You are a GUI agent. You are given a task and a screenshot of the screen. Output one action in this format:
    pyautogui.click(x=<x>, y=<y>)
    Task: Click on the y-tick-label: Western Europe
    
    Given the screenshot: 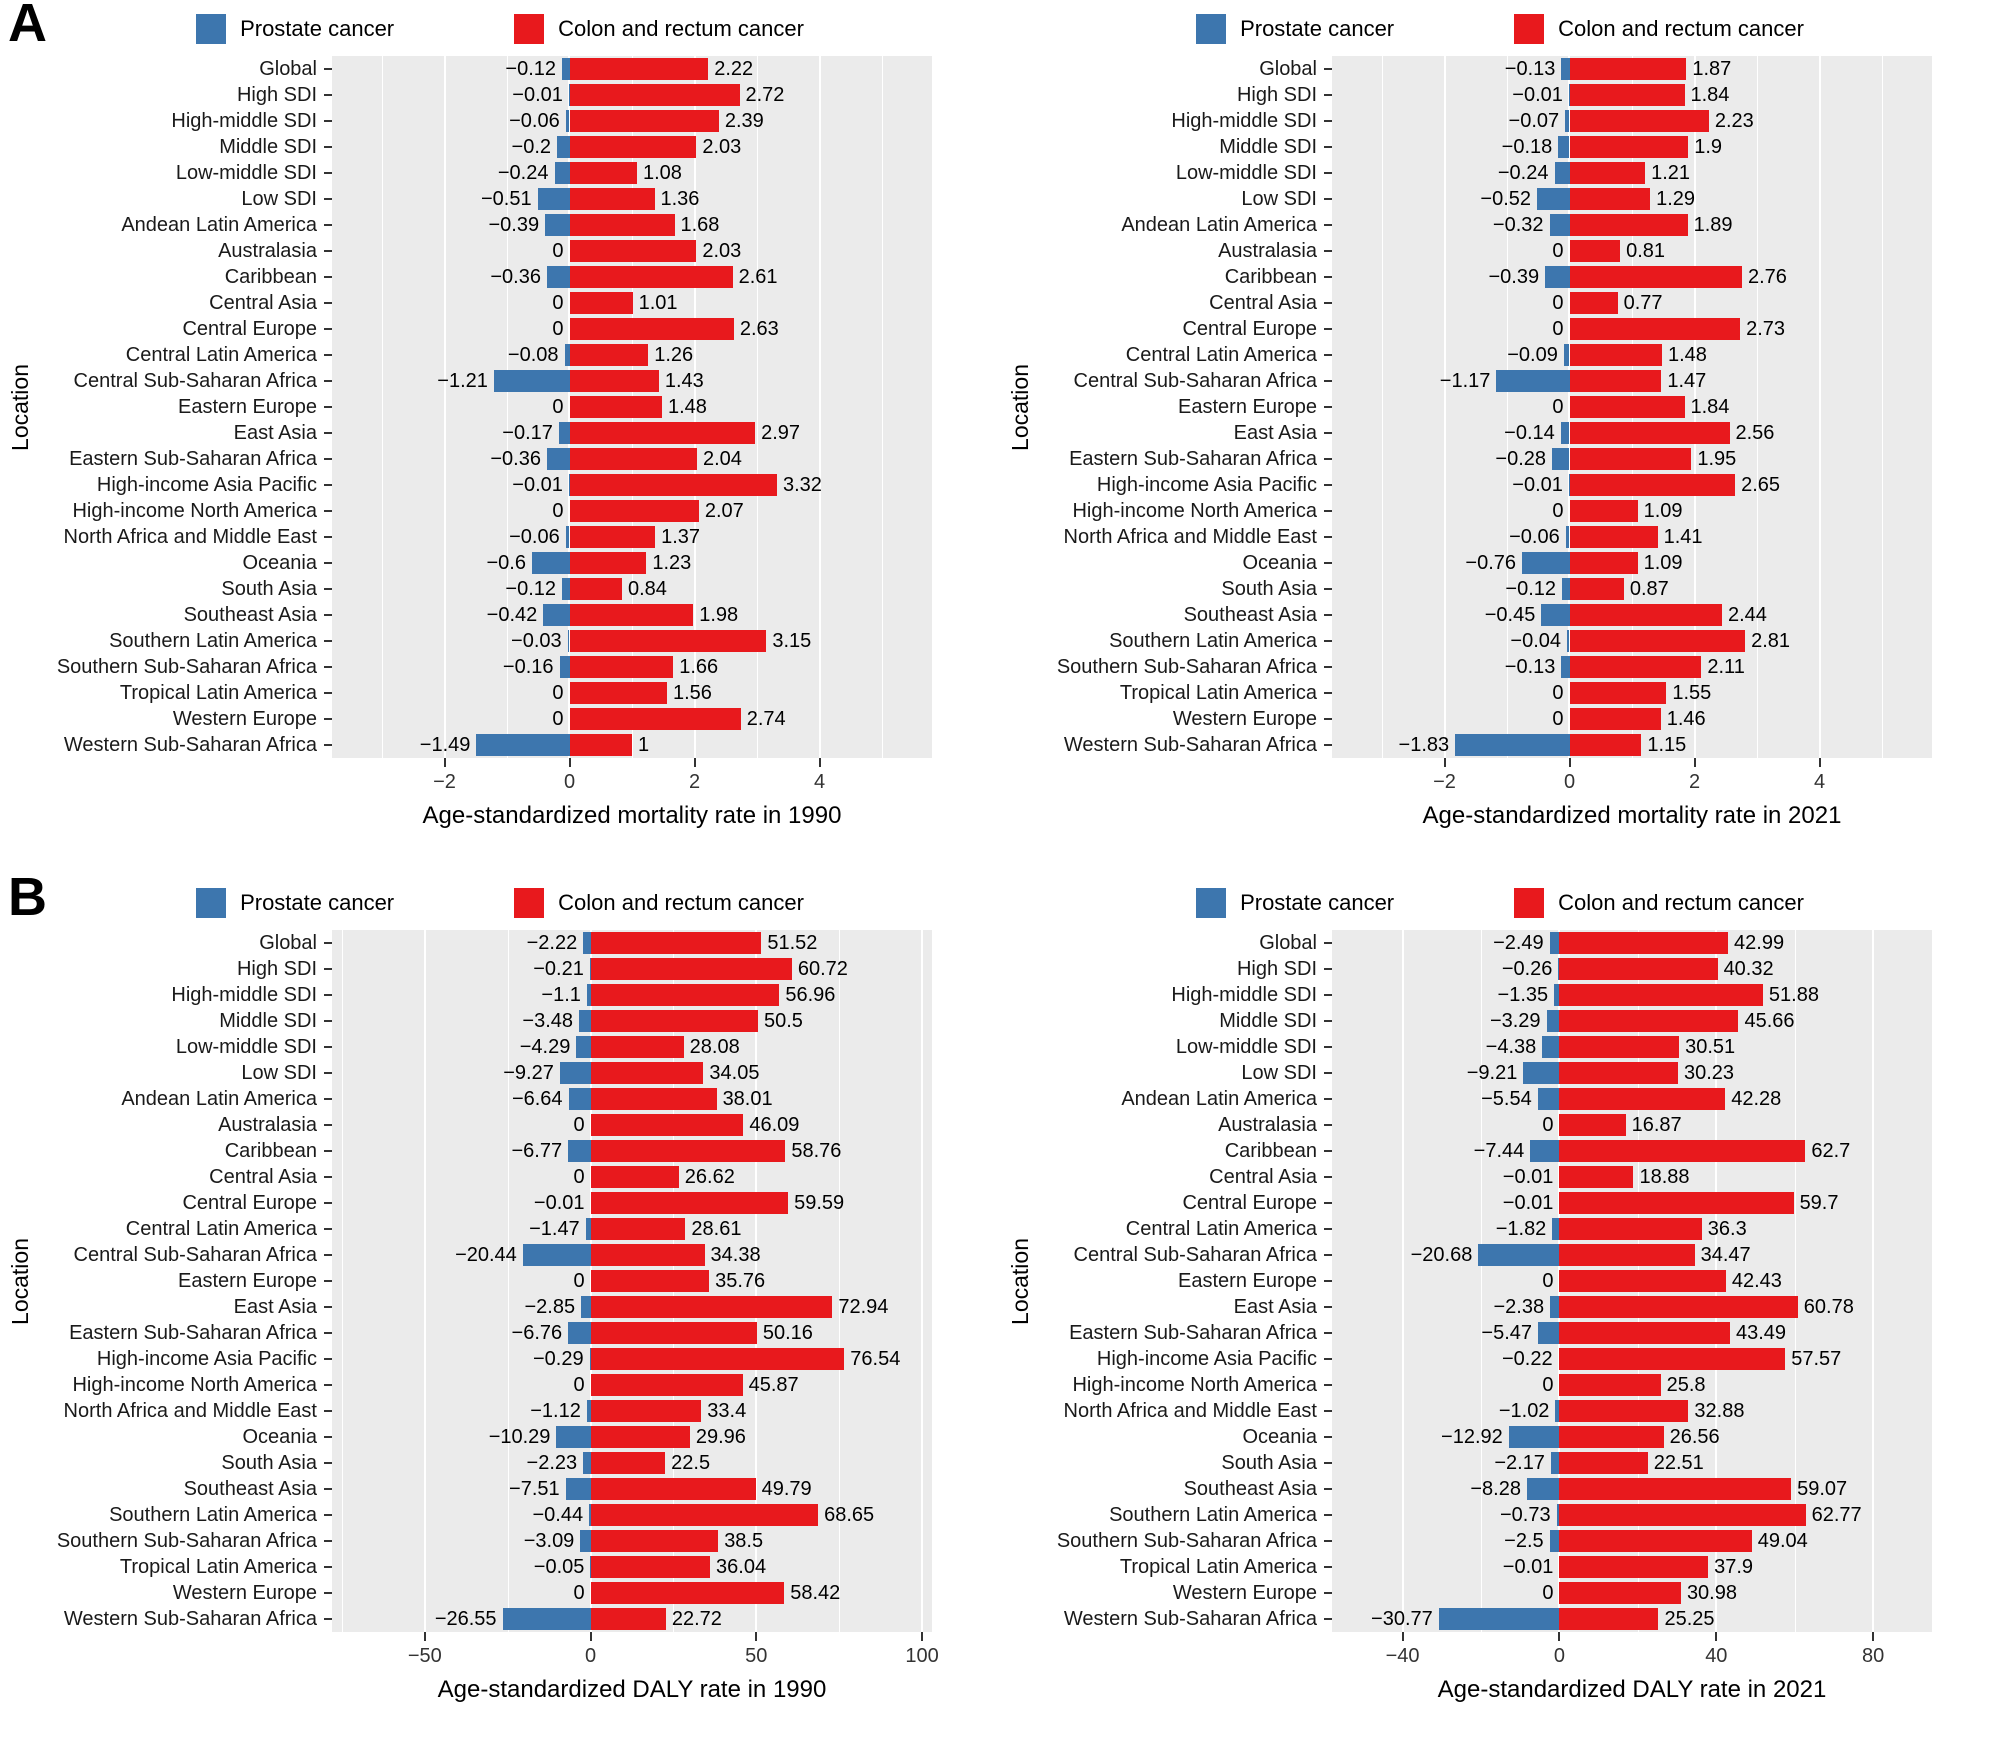 What is the action you would take?
    pyautogui.click(x=244, y=1592)
    